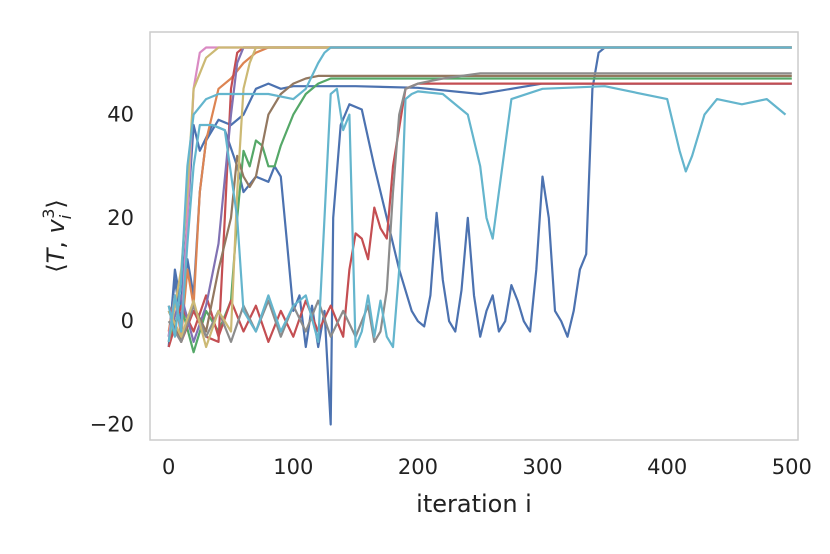 The width and height of the screenshot is (830, 554). Describe the element at coordinates (120, 218) in the screenshot. I see `y-tick-label: 20` at that location.